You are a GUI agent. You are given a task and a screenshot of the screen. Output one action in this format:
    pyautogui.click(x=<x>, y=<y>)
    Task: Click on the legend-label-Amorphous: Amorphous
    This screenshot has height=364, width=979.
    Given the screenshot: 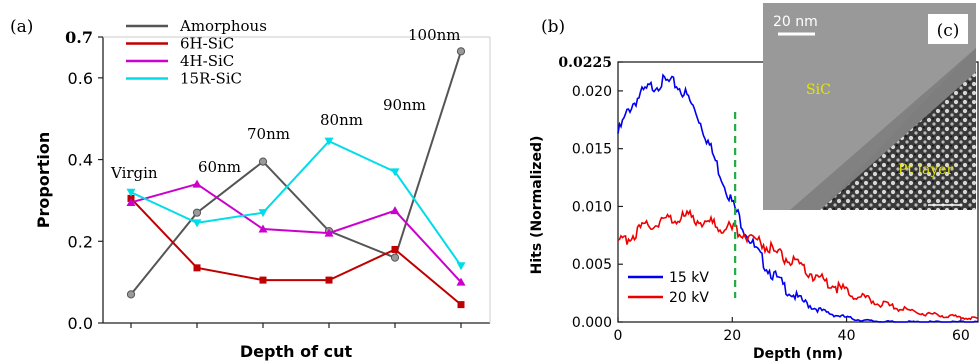 What is the action you would take?
    pyautogui.click(x=223, y=26)
    